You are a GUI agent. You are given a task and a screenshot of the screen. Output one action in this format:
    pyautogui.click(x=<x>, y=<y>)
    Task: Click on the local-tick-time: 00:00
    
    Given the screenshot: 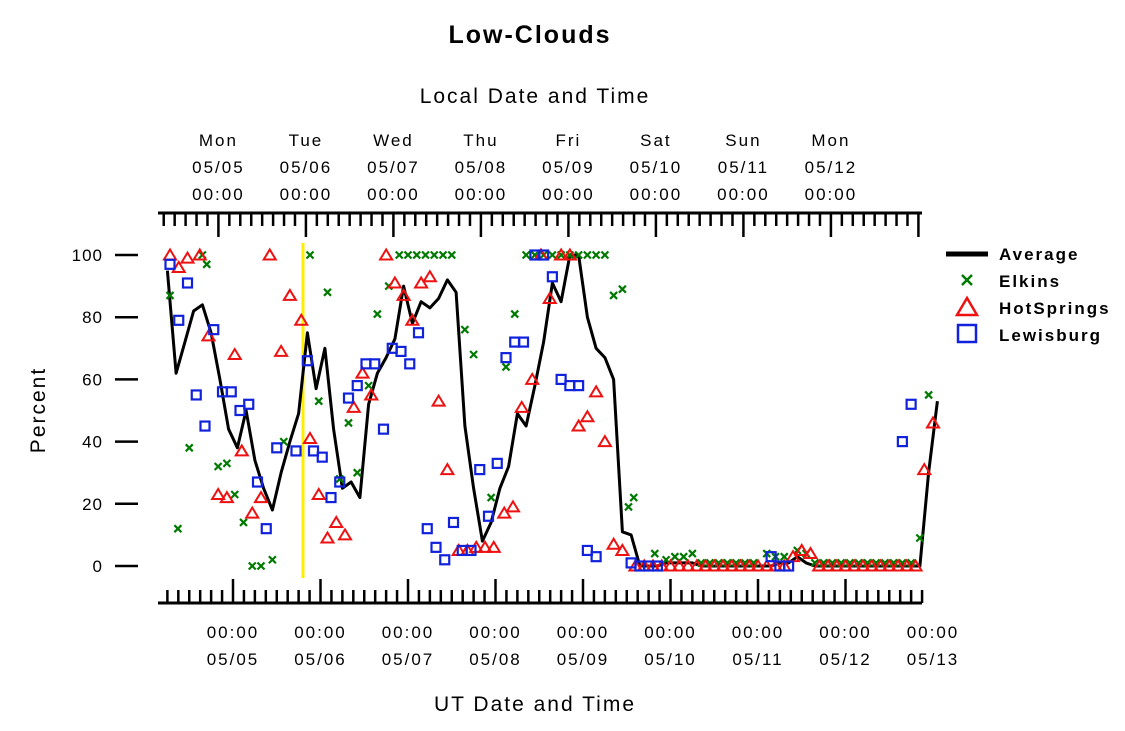 What is the action you would take?
    pyautogui.click(x=481, y=194)
    